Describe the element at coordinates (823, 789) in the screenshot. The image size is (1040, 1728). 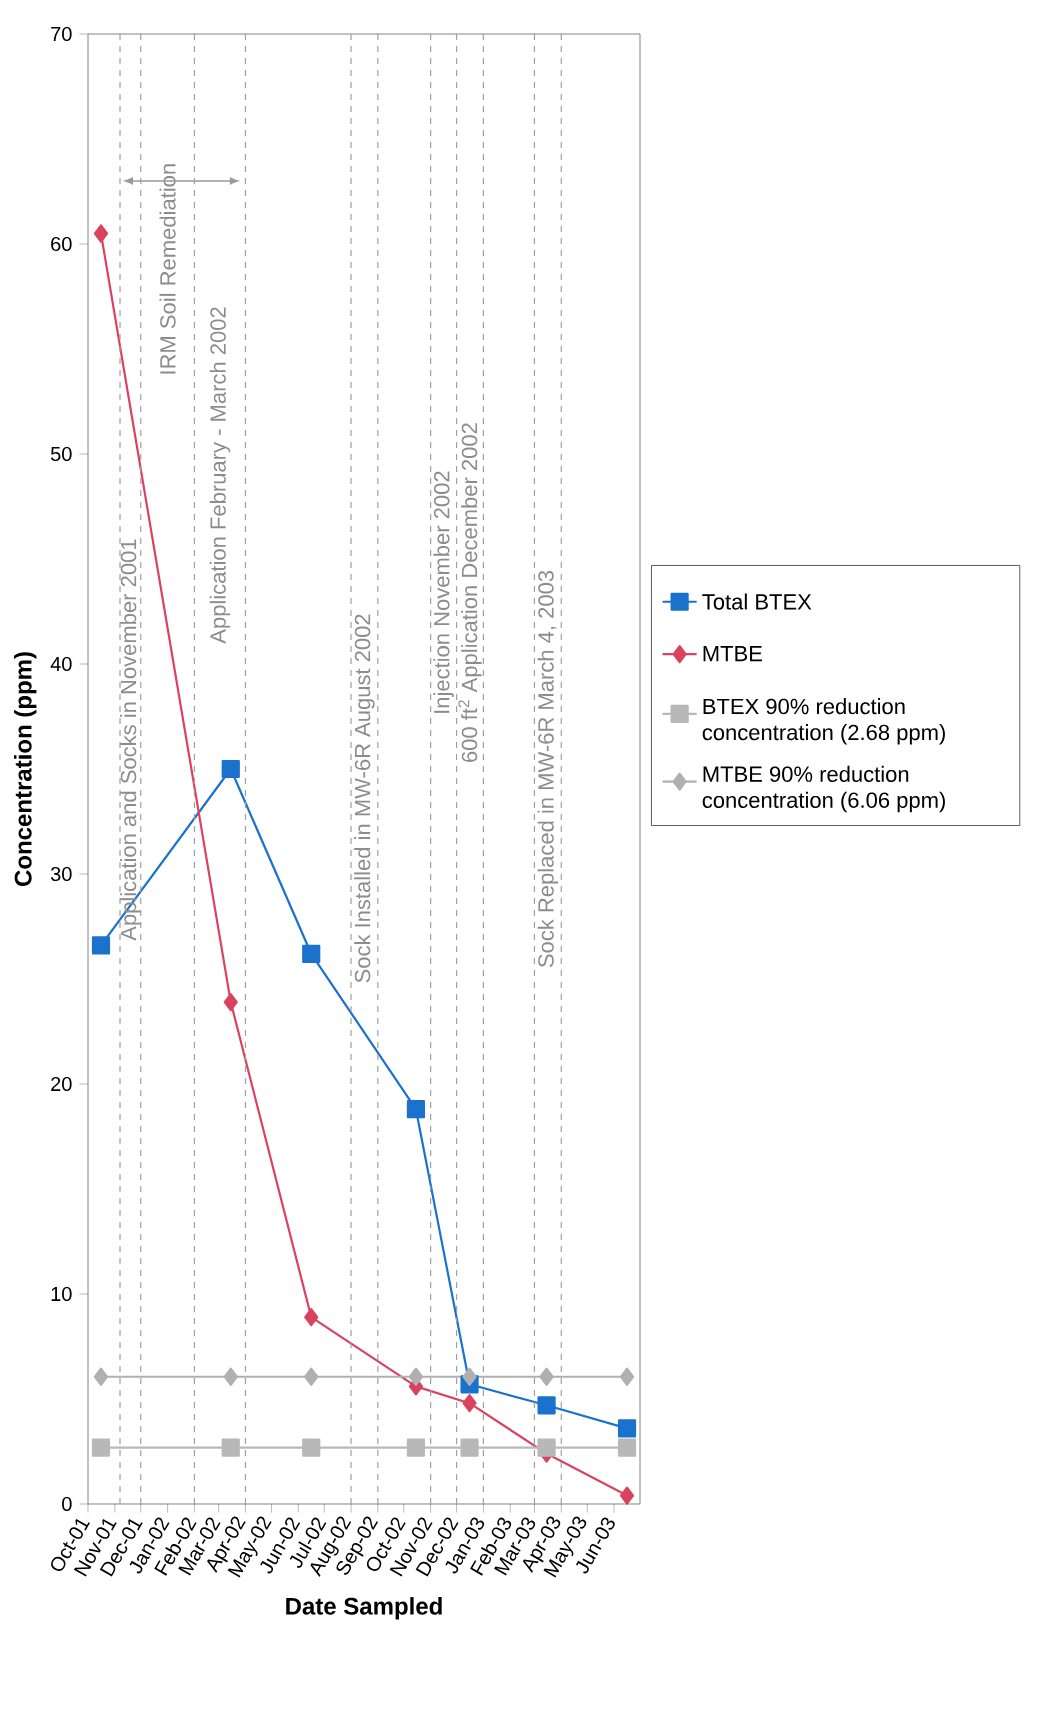
I see `legend-label: MTBE 90% reduction concentration (6.06 ppm)` at that location.